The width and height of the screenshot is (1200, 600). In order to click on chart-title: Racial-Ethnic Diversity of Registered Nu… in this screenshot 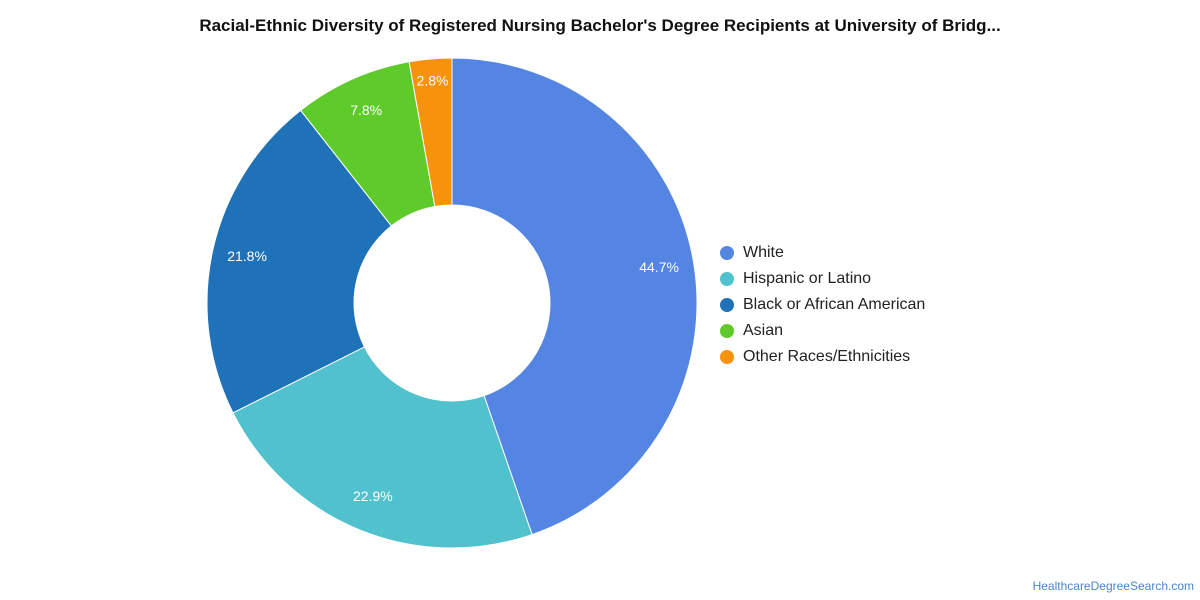, I will do `click(600, 25)`.